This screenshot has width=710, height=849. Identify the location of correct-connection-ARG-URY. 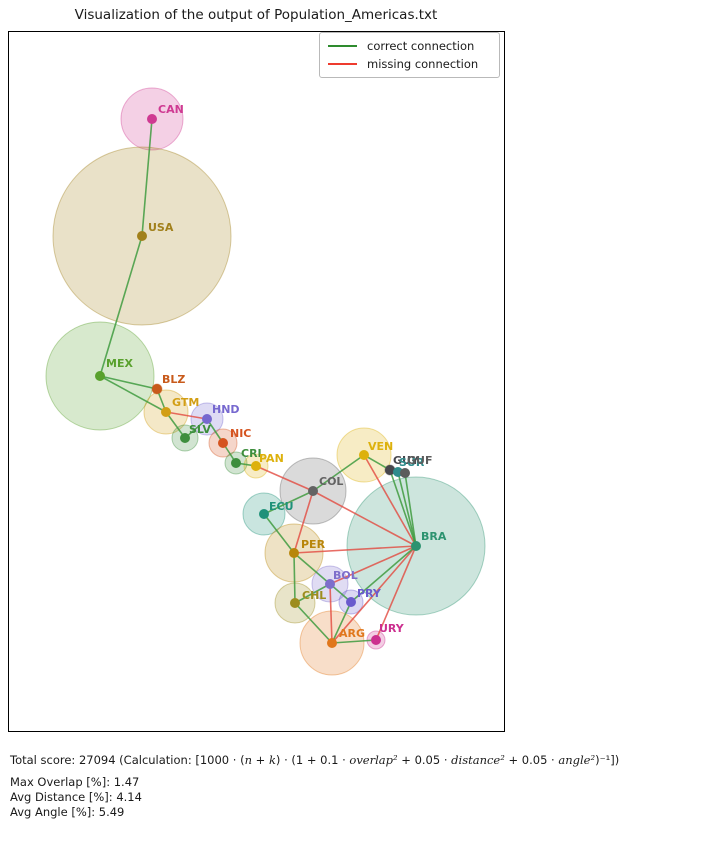
(354, 641).